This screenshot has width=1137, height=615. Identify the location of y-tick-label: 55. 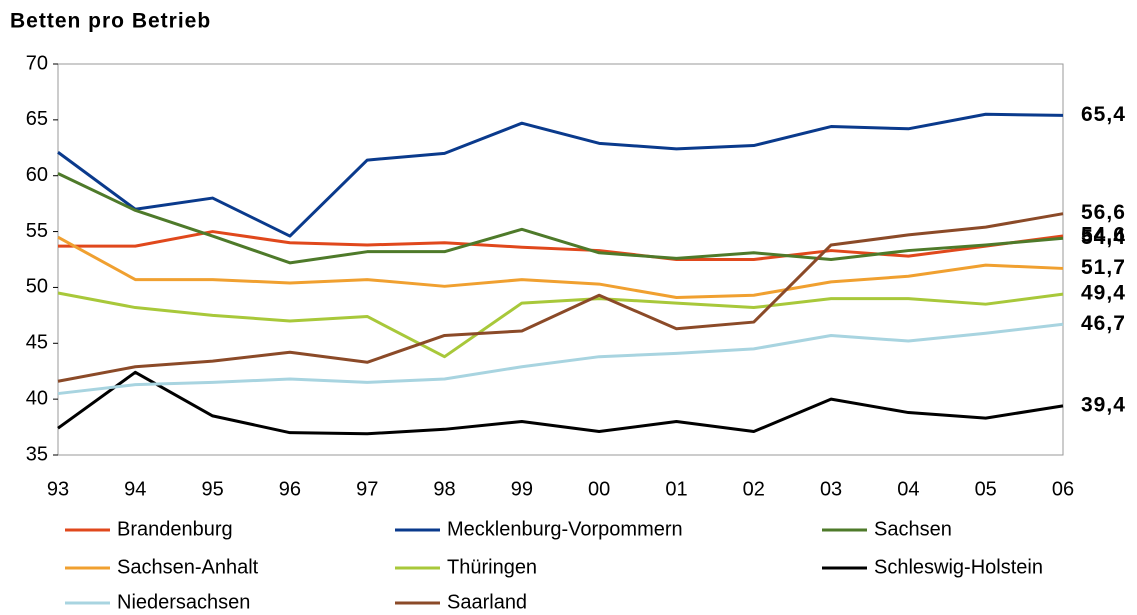
(37, 231).